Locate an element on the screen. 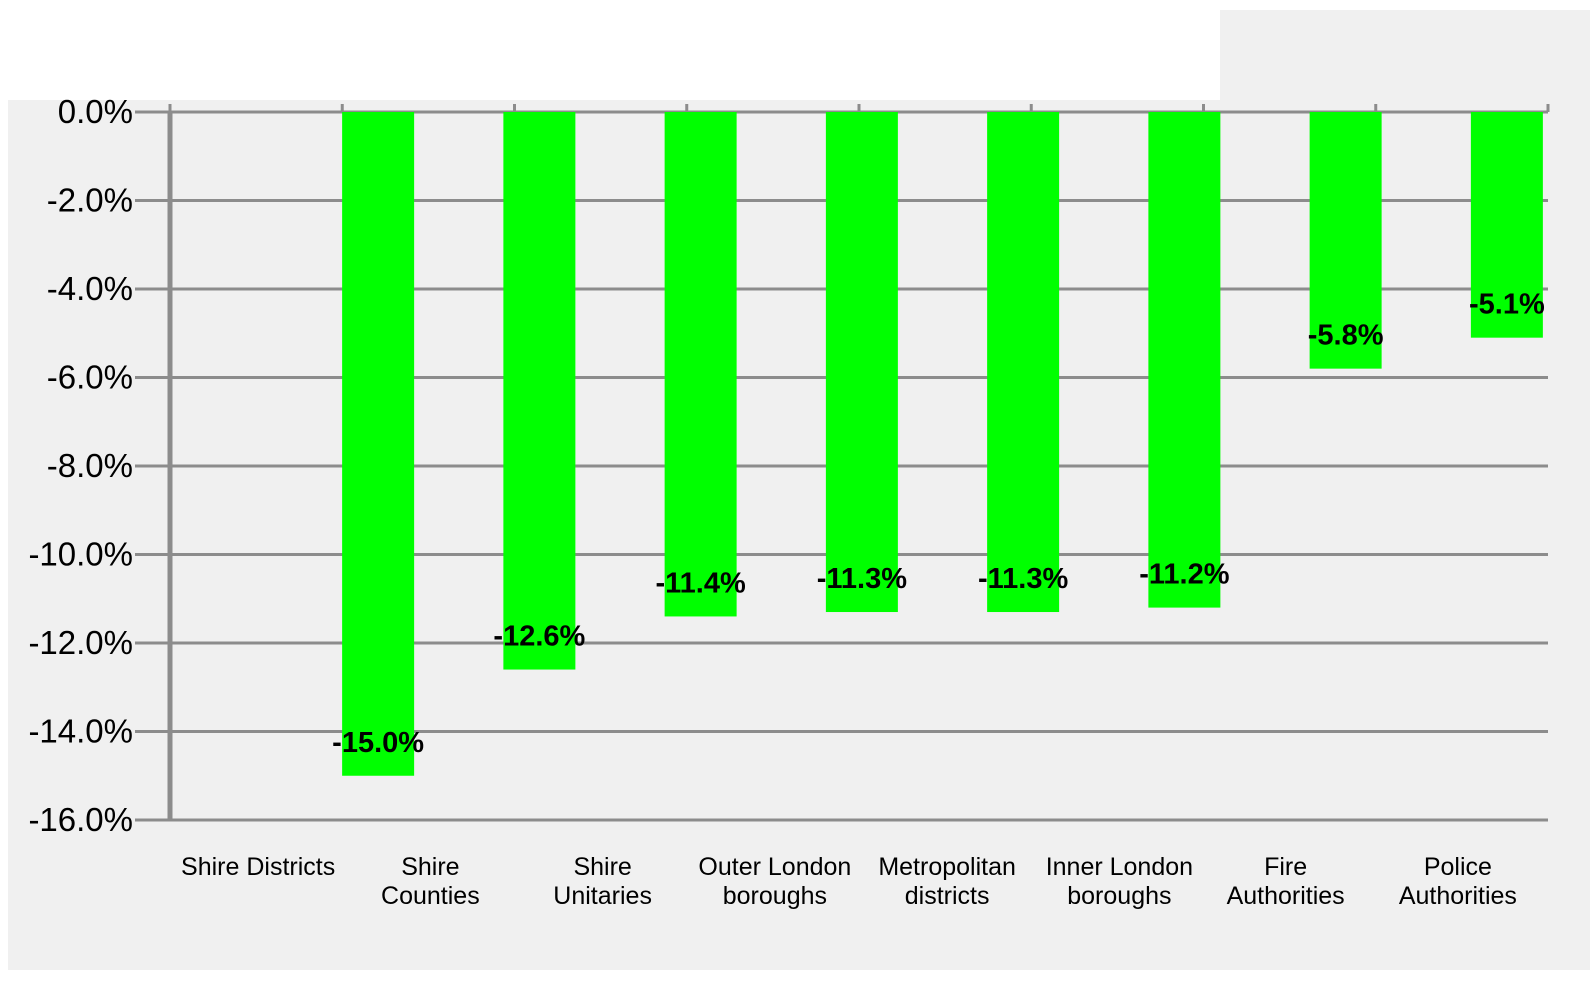 This screenshot has height=985, width=1590. x-category-label-line: Counties is located at coordinates (430, 896).